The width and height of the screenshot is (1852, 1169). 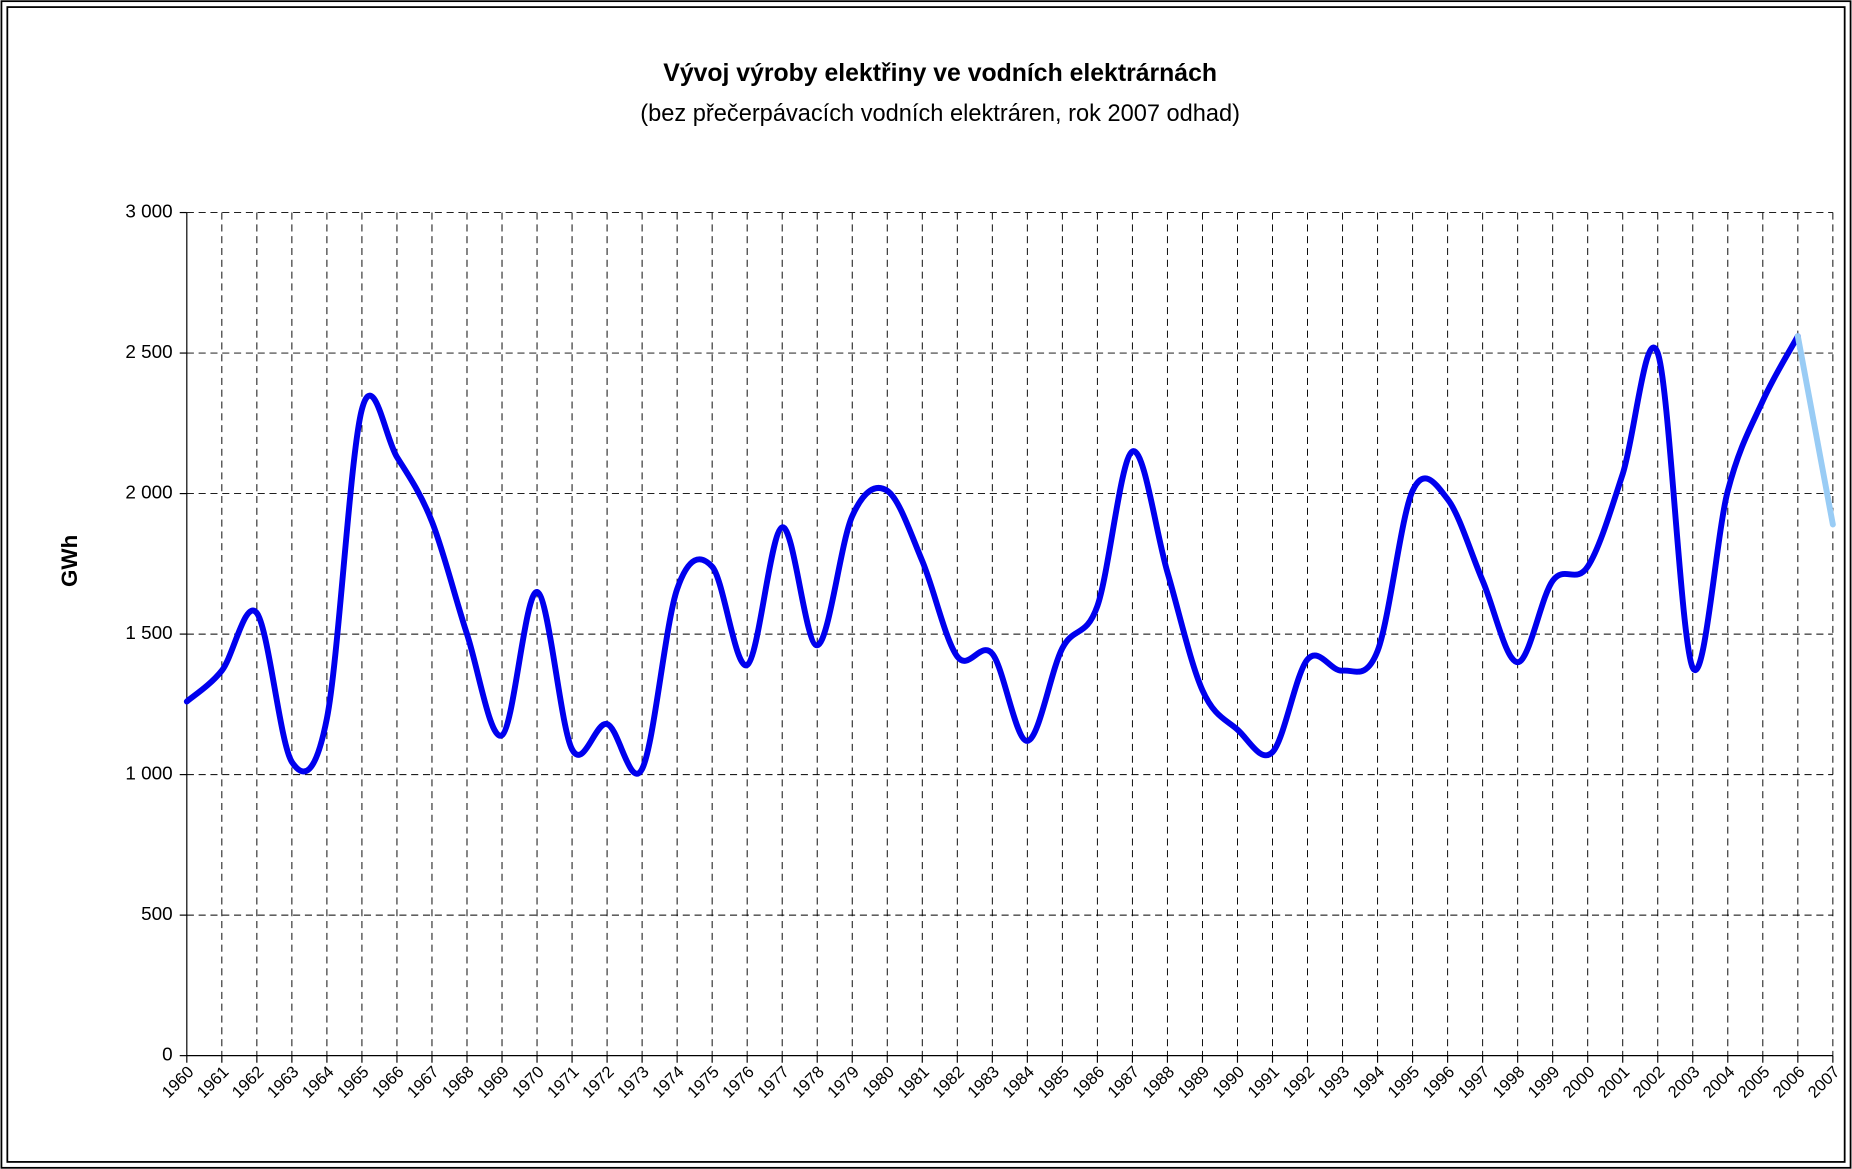 What do you see at coordinates (1578, 1081) in the screenshot?
I see `x-tick-label: 2000` at bounding box center [1578, 1081].